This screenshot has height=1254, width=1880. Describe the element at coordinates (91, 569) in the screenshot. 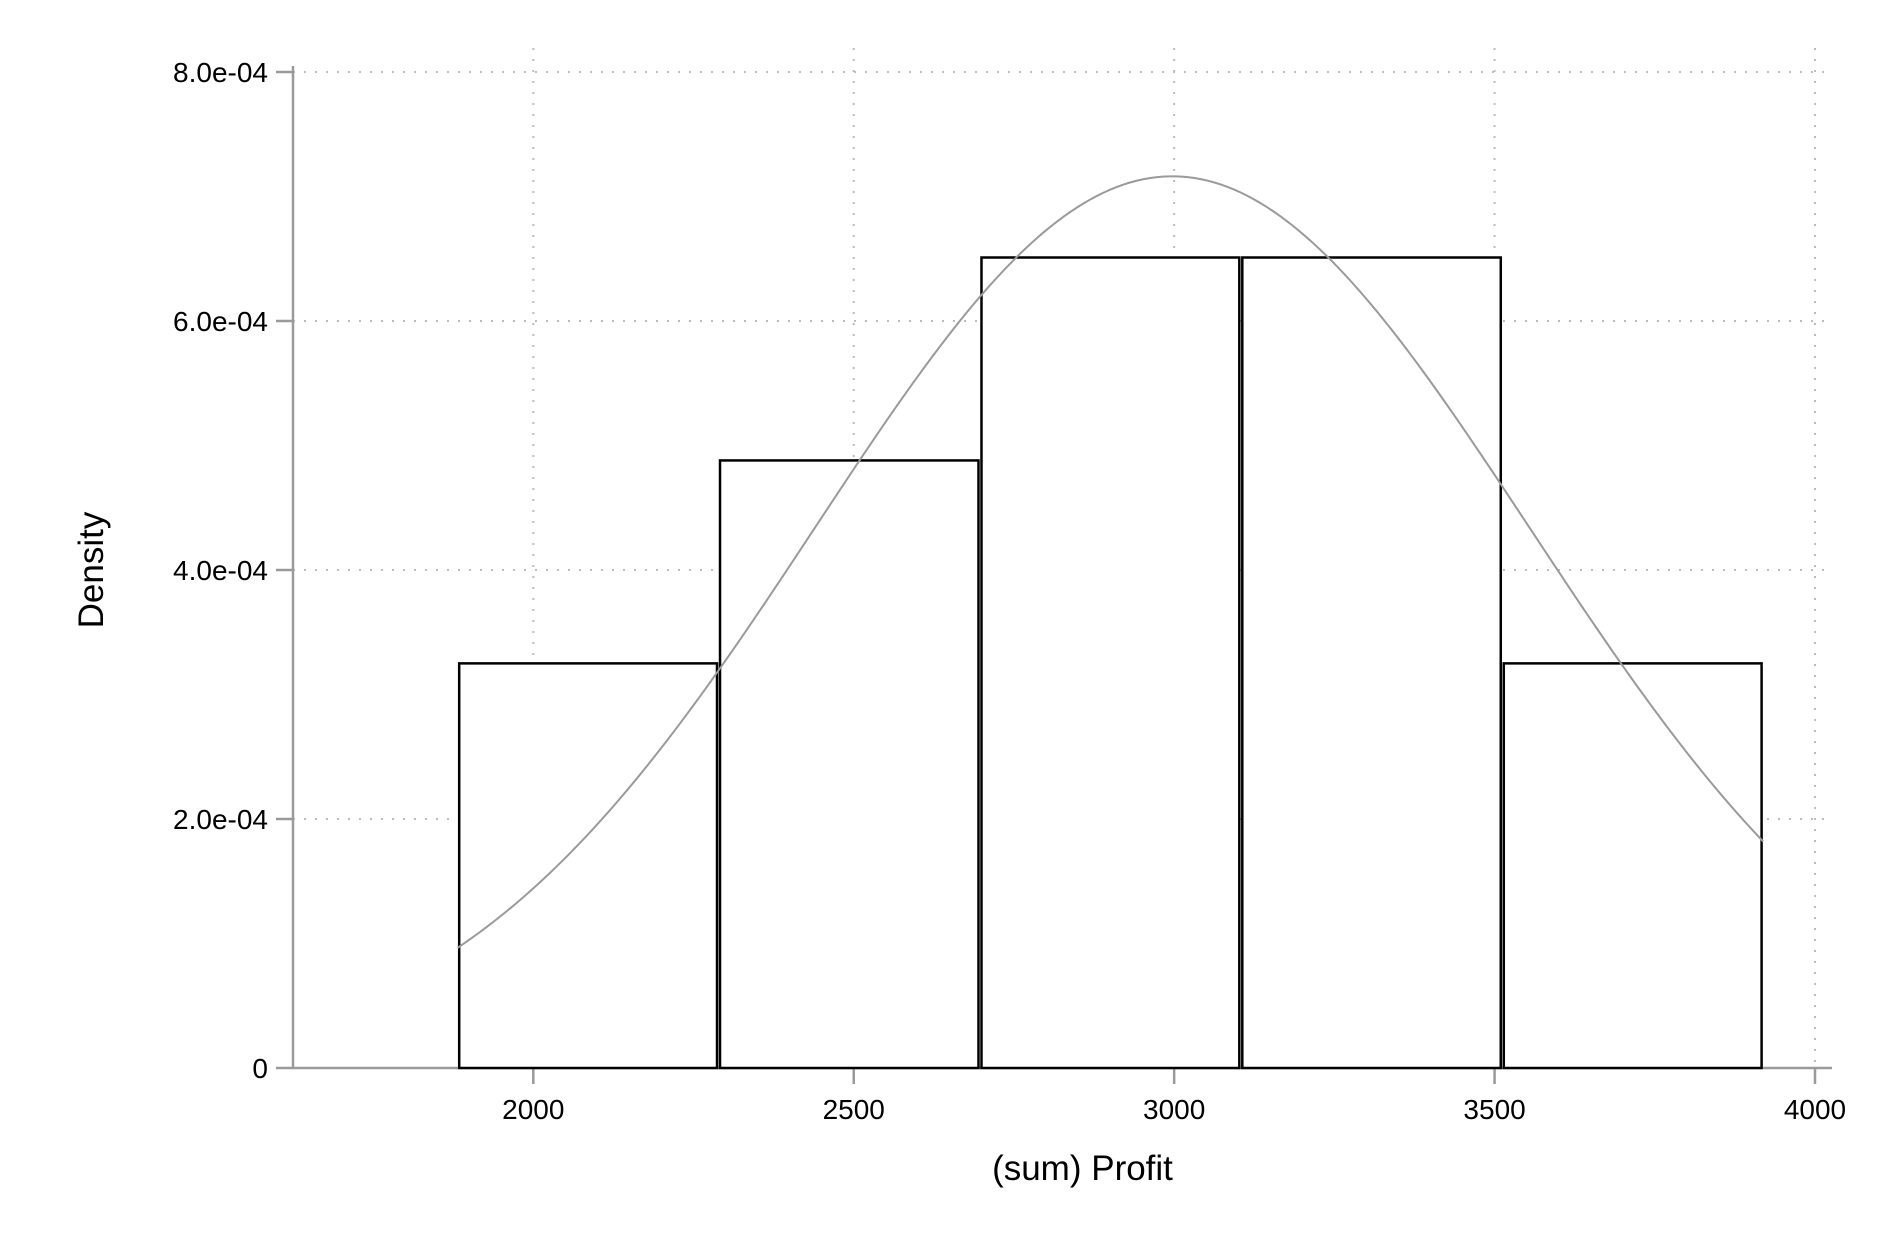

I see `y-axis-title: Density` at that location.